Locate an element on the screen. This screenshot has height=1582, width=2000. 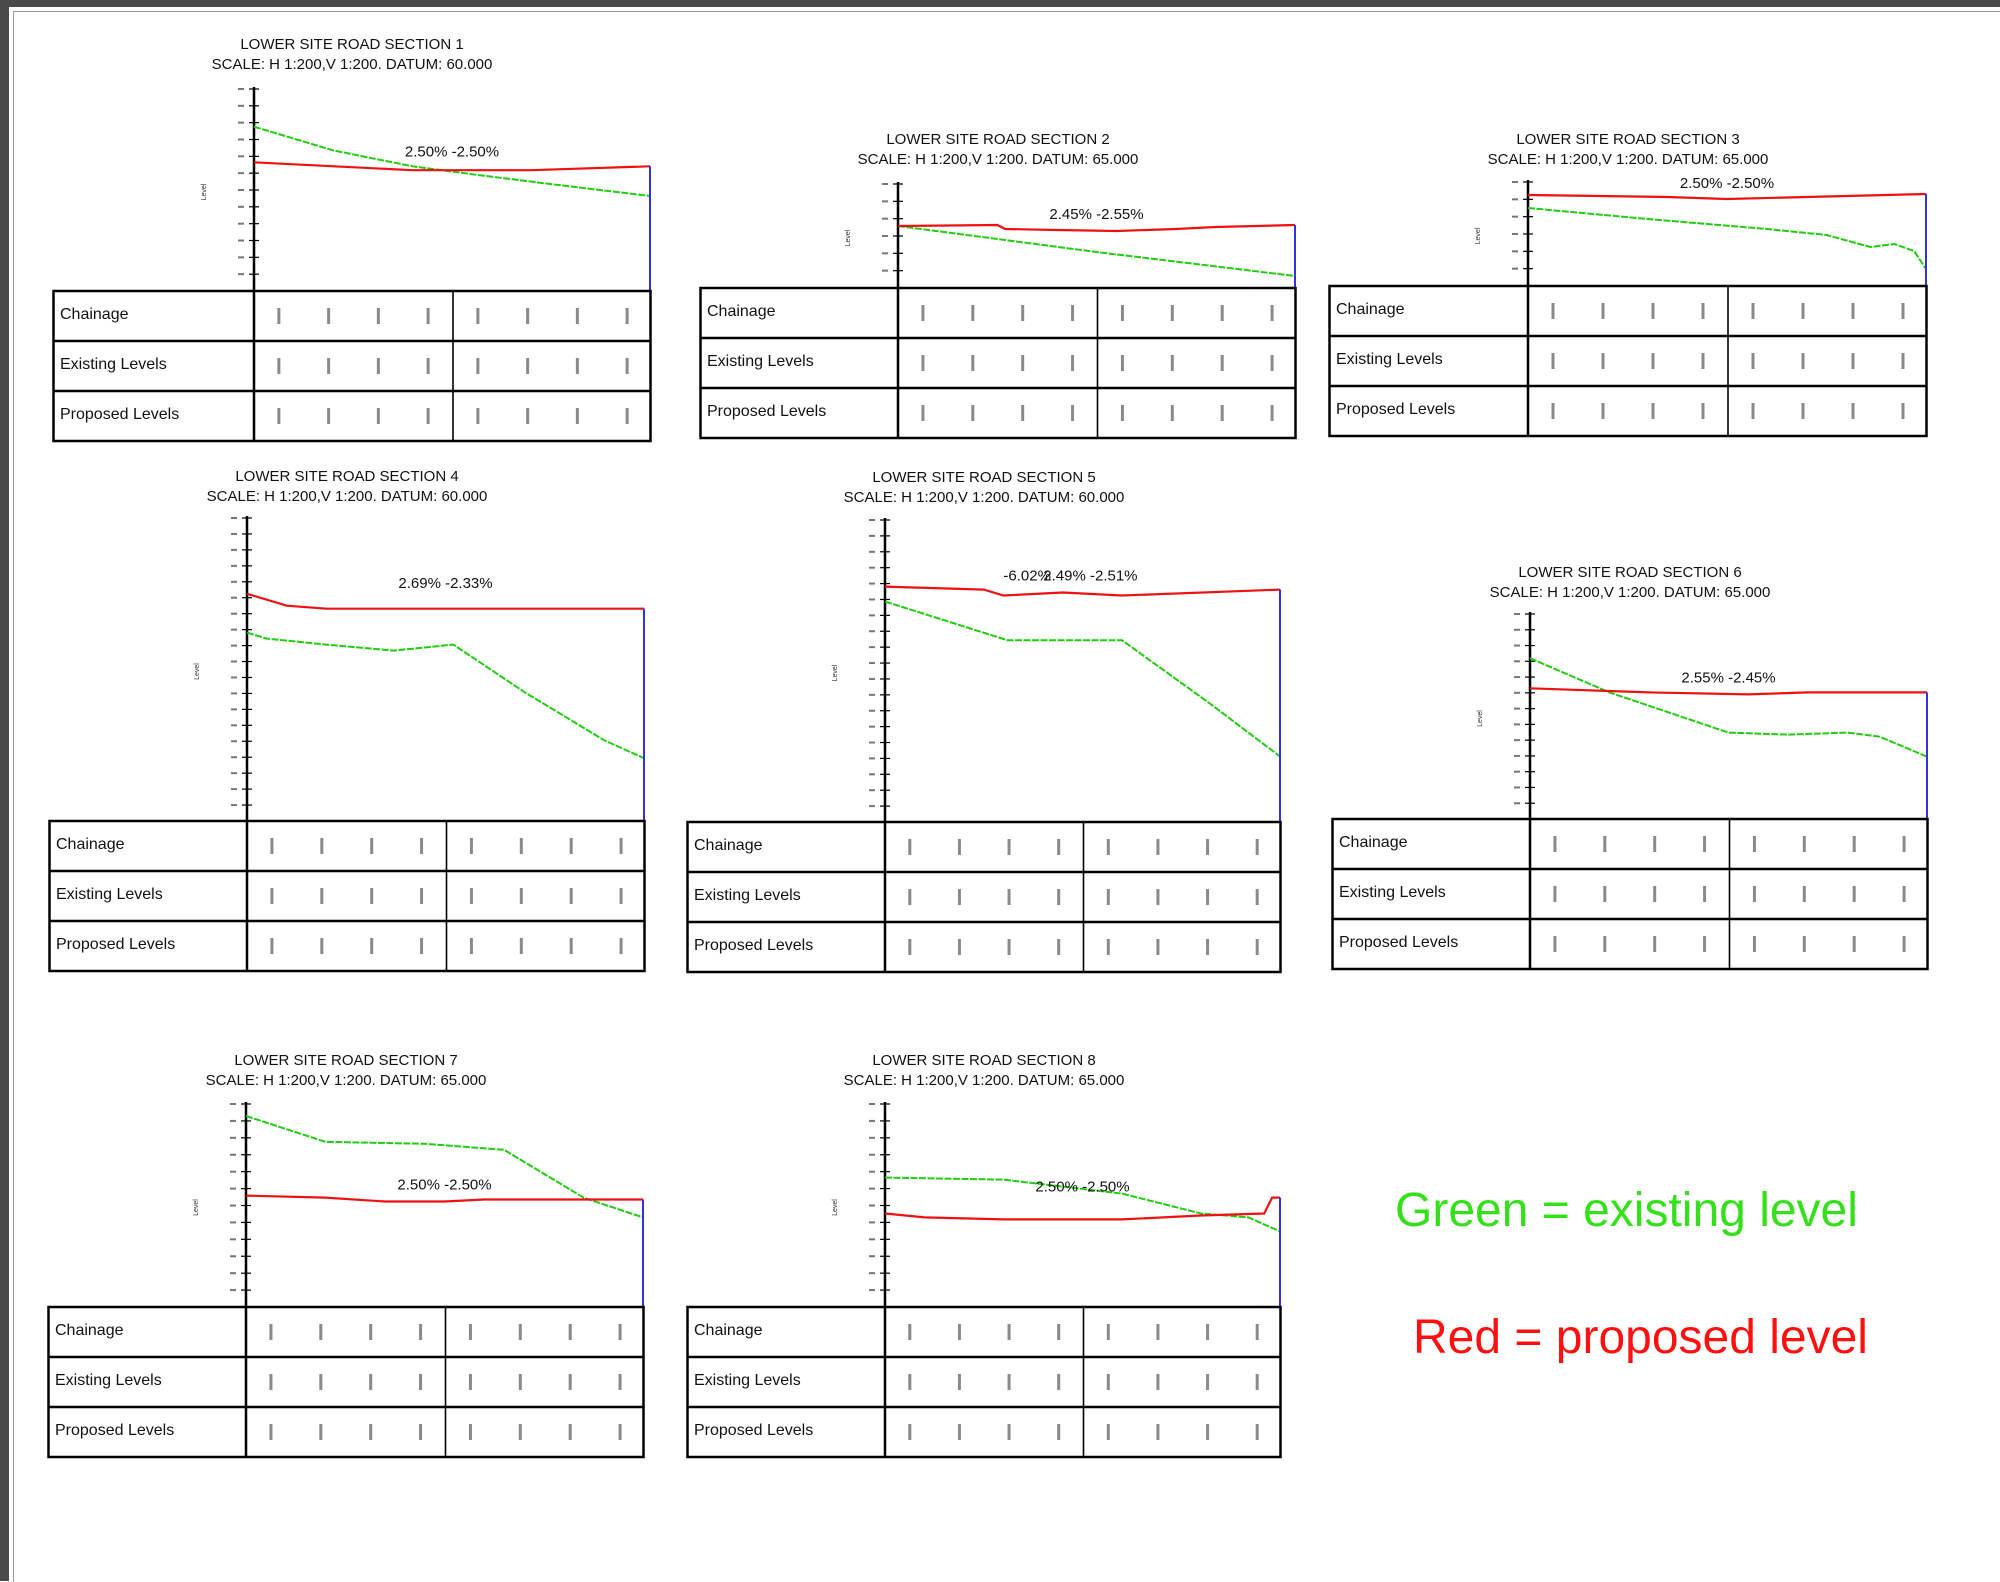
section-title: LOWER SITE ROAD SECTION 7 is located at coordinates (346, 1060).